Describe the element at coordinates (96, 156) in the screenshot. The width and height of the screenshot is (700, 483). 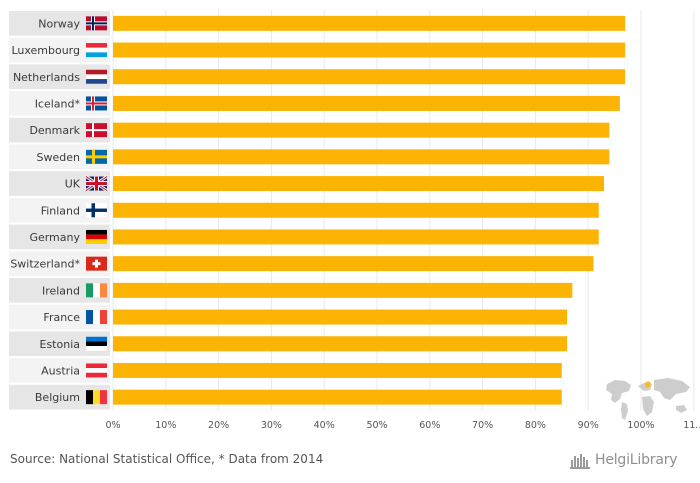
I see `sweden-flag-icon` at that location.